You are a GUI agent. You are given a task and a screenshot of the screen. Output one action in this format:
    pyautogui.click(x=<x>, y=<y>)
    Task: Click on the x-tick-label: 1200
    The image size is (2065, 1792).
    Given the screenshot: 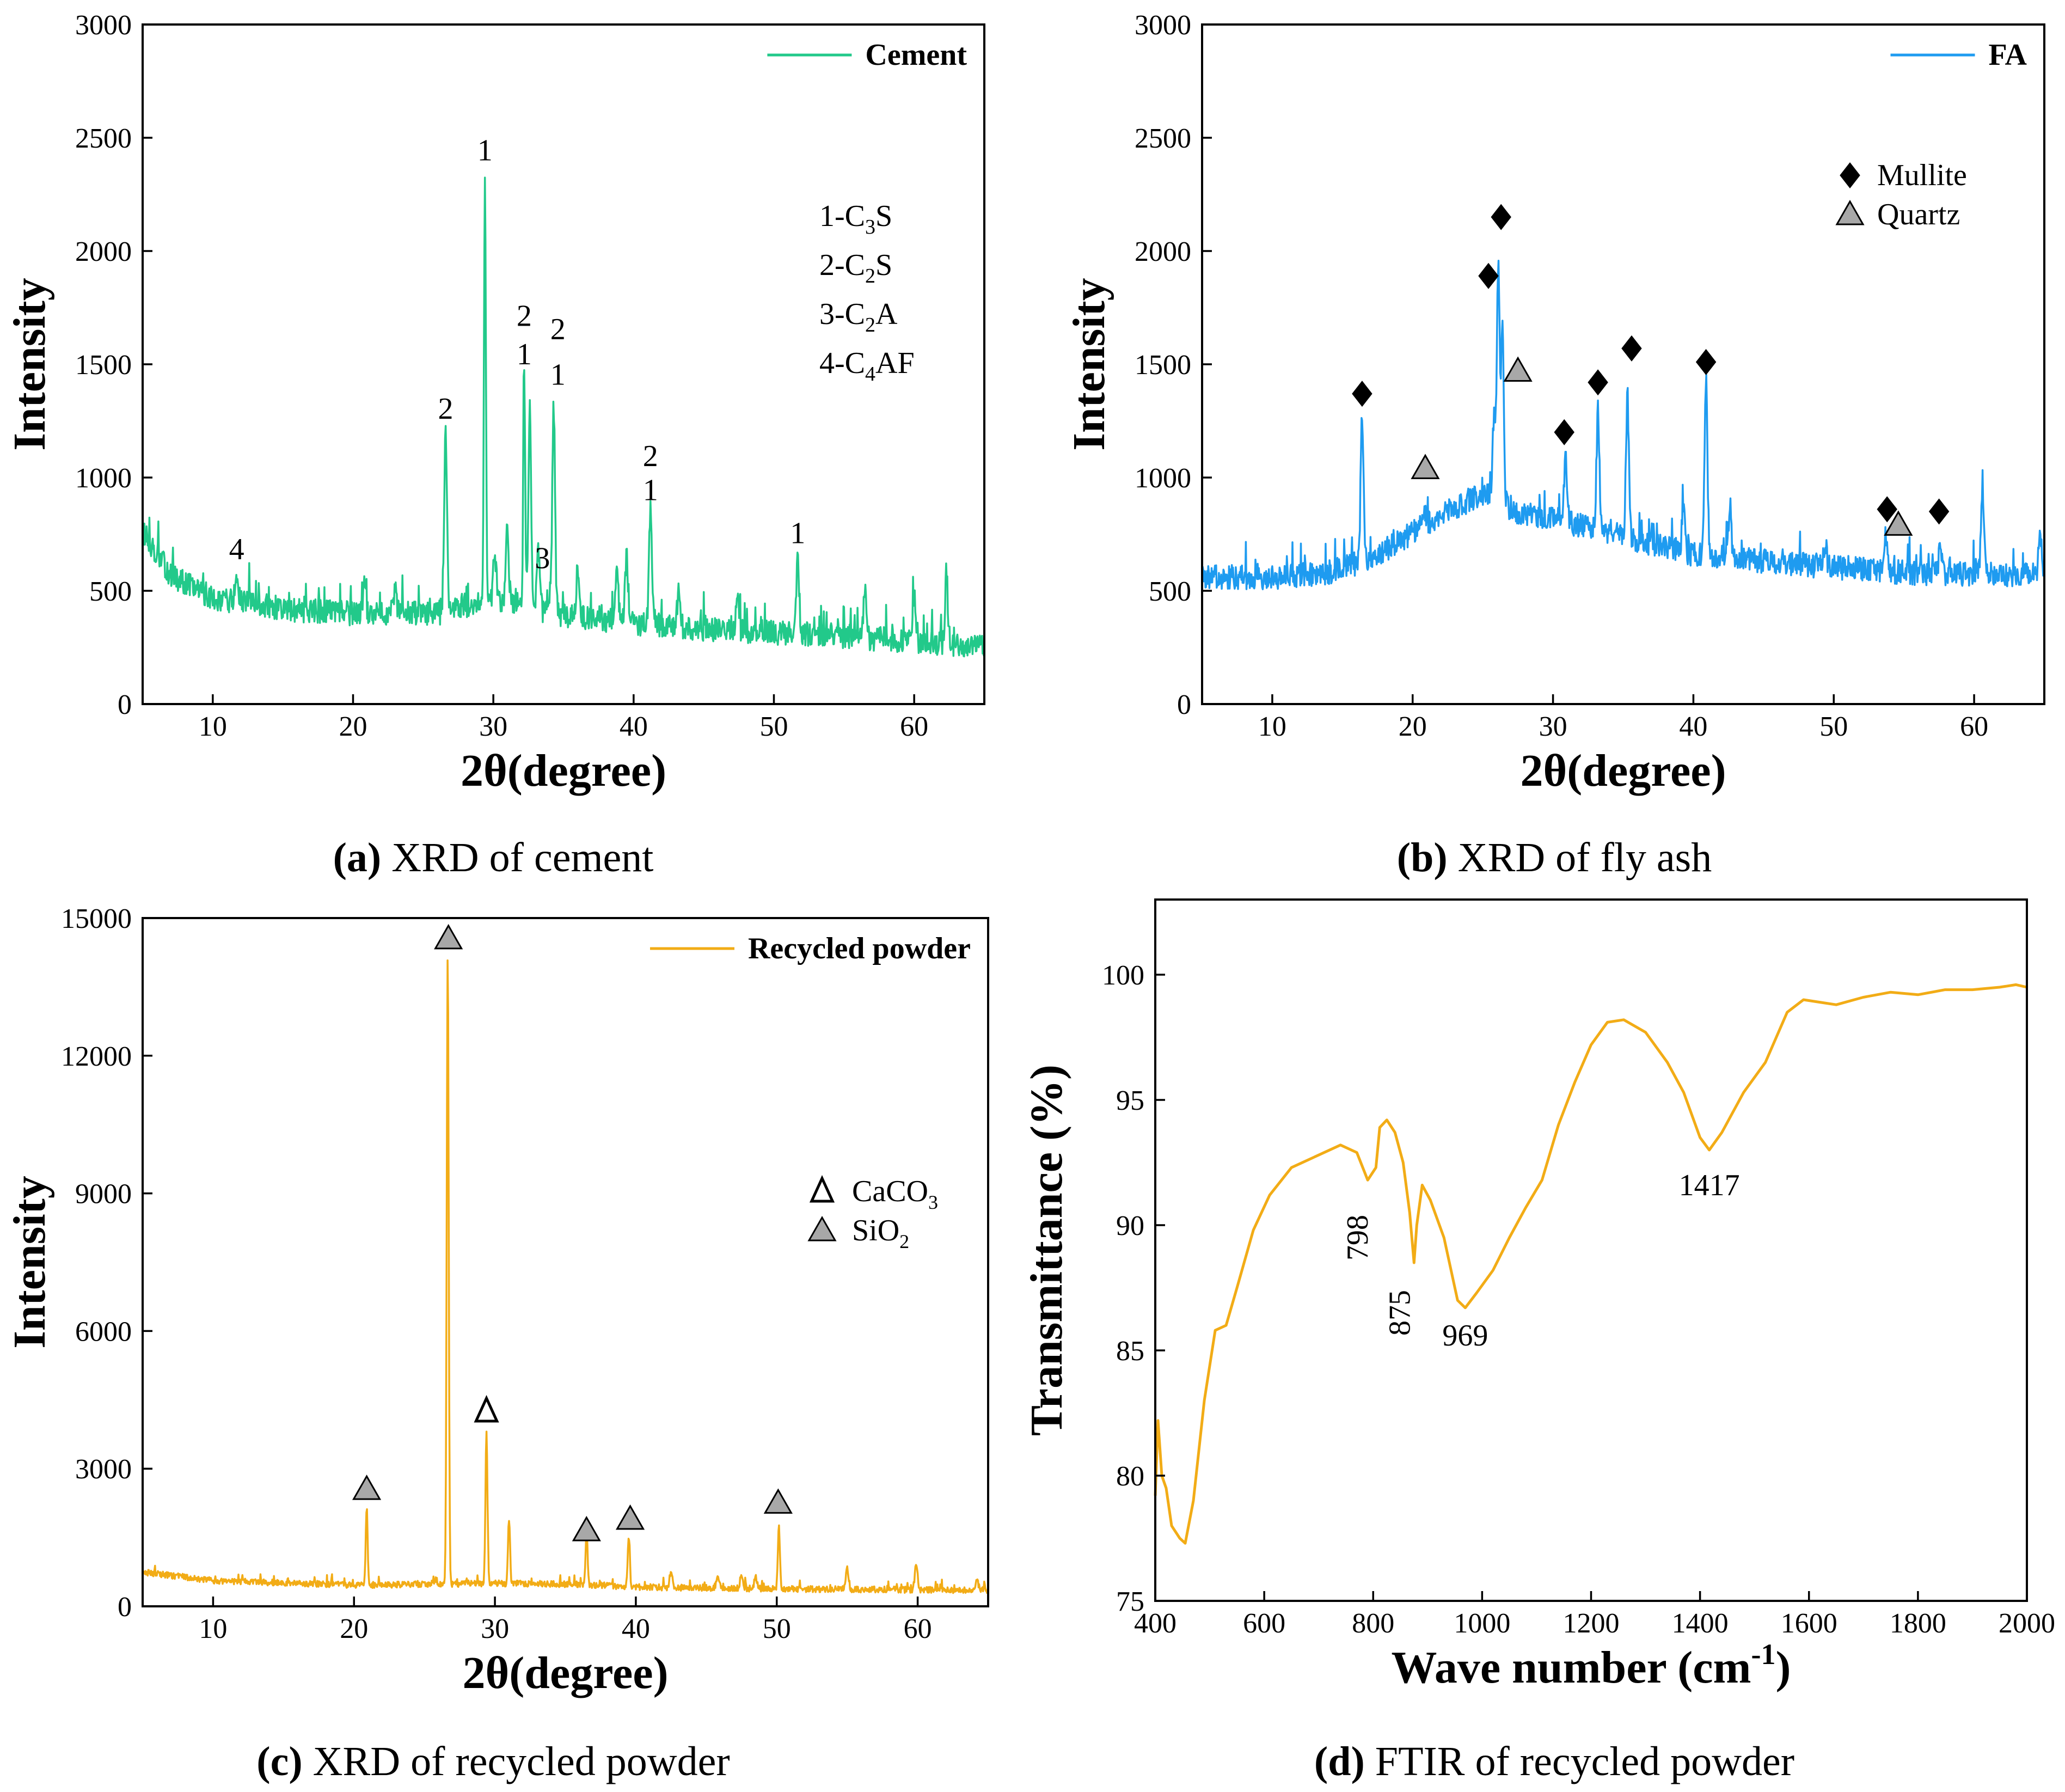 What is the action you would take?
    pyautogui.click(x=1591, y=1623)
    